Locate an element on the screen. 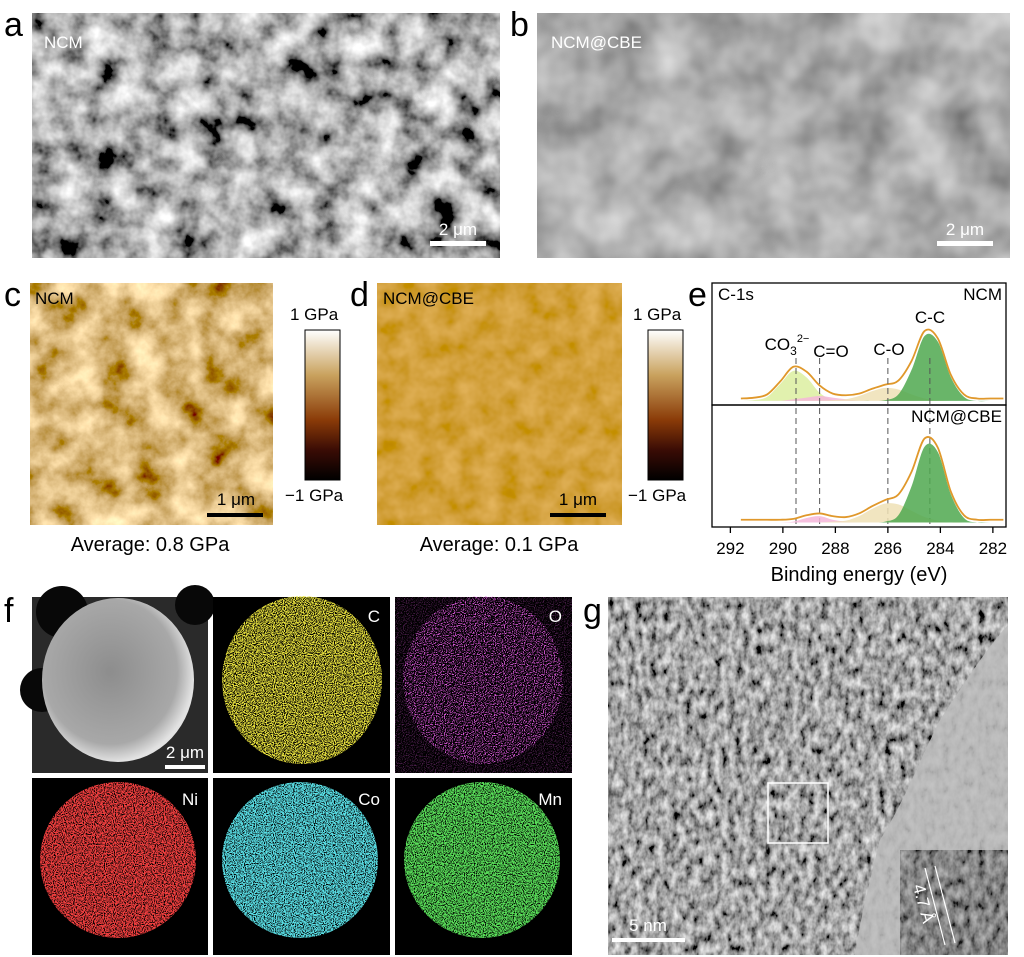 Image resolution: width=1024 pixels, height=957 pixels. x-axis-label: Binding energy (eV) is located at coordinates (859, 575).